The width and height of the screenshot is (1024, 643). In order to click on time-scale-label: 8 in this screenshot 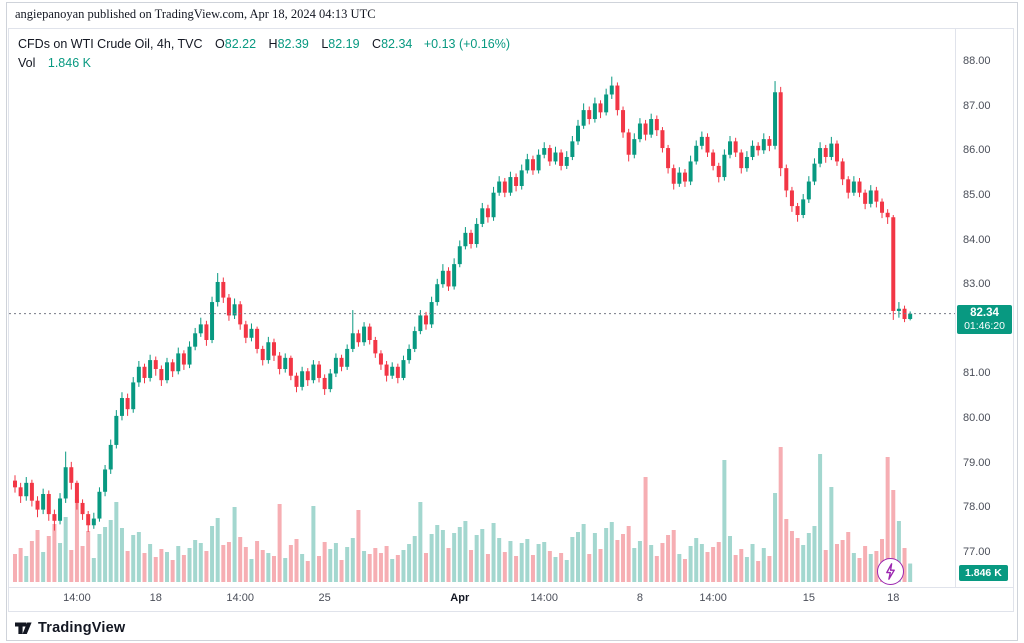, I will do `click(639, 598)`.